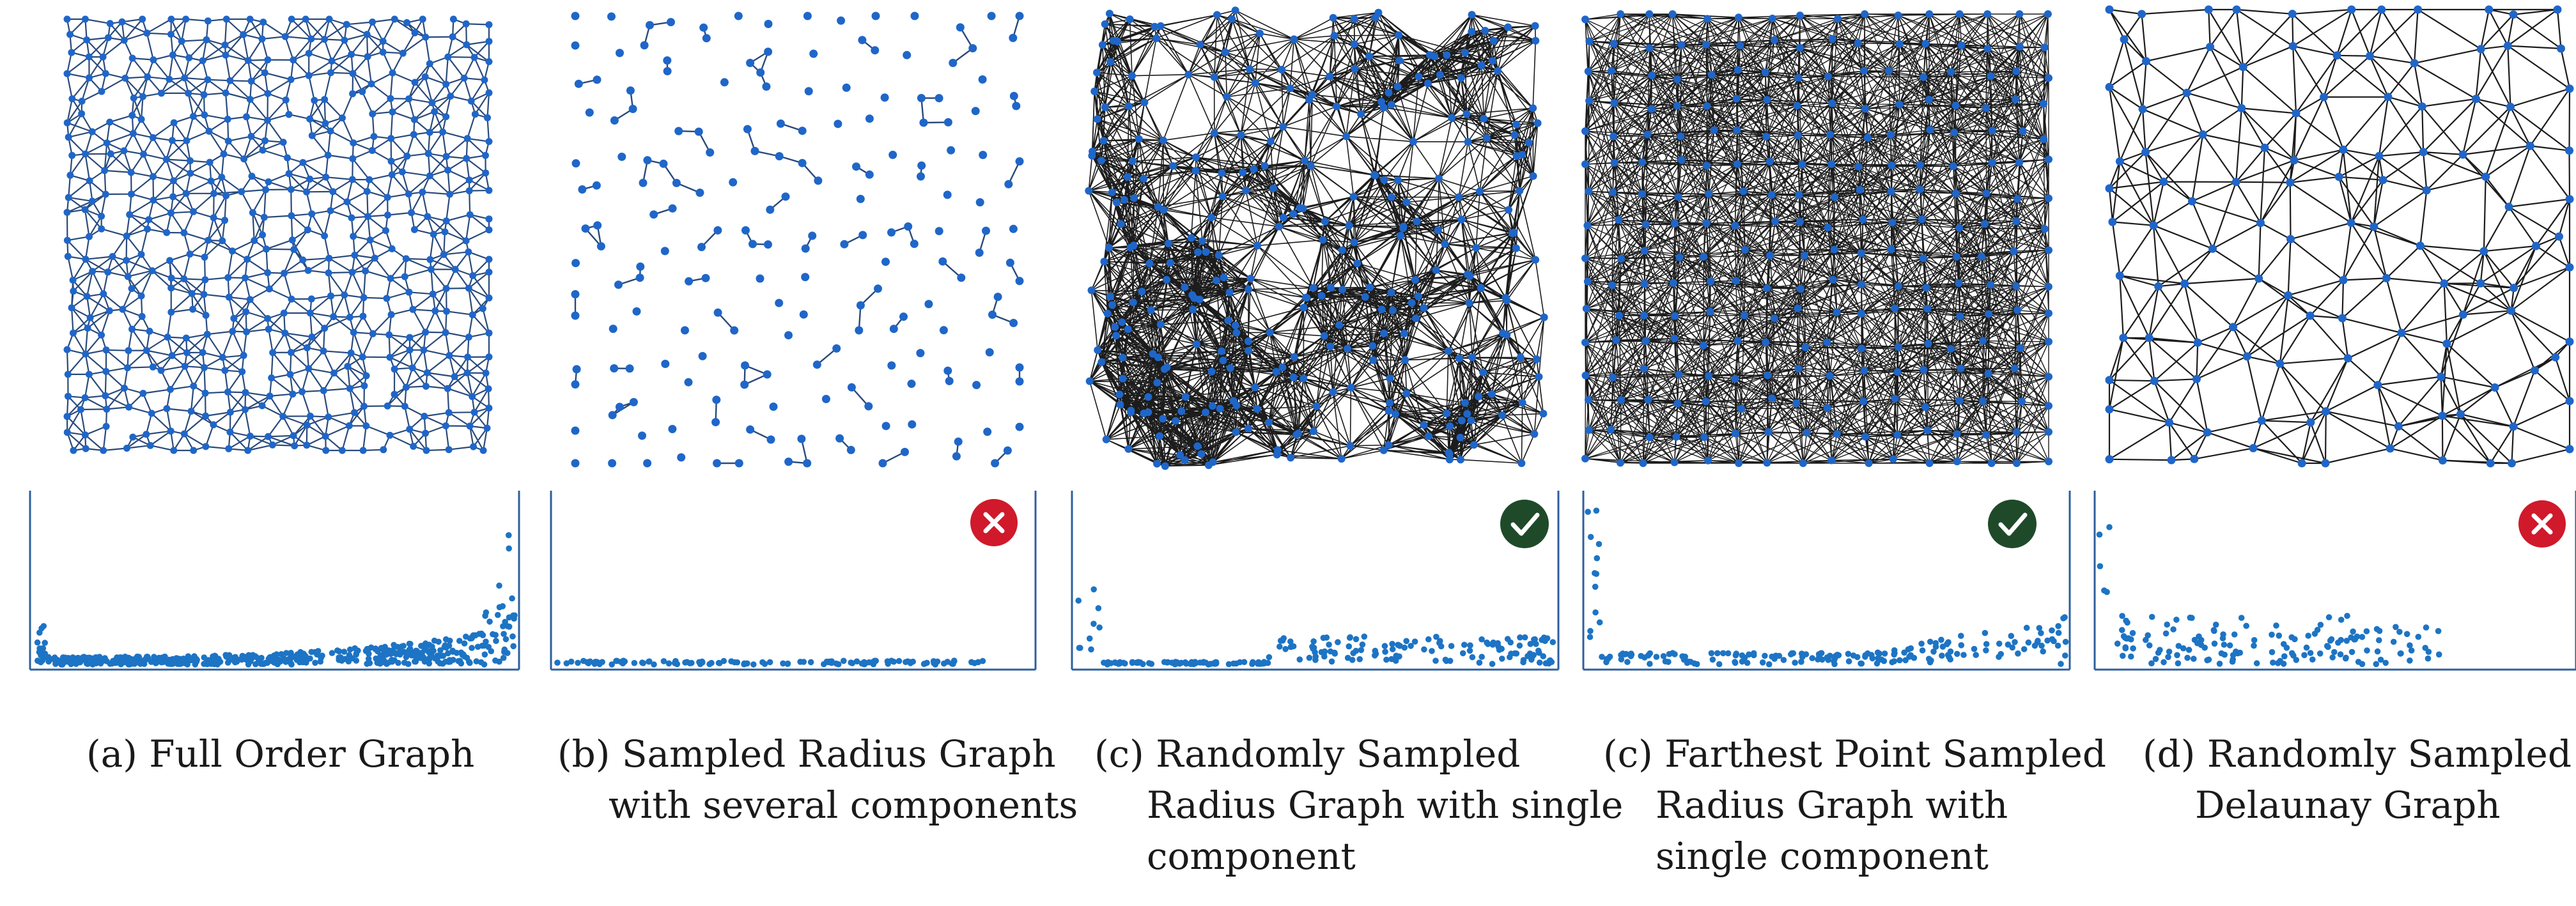 This screenshot has width=2576, height=906. I want to click on cross-icon, so click(2542, 524).